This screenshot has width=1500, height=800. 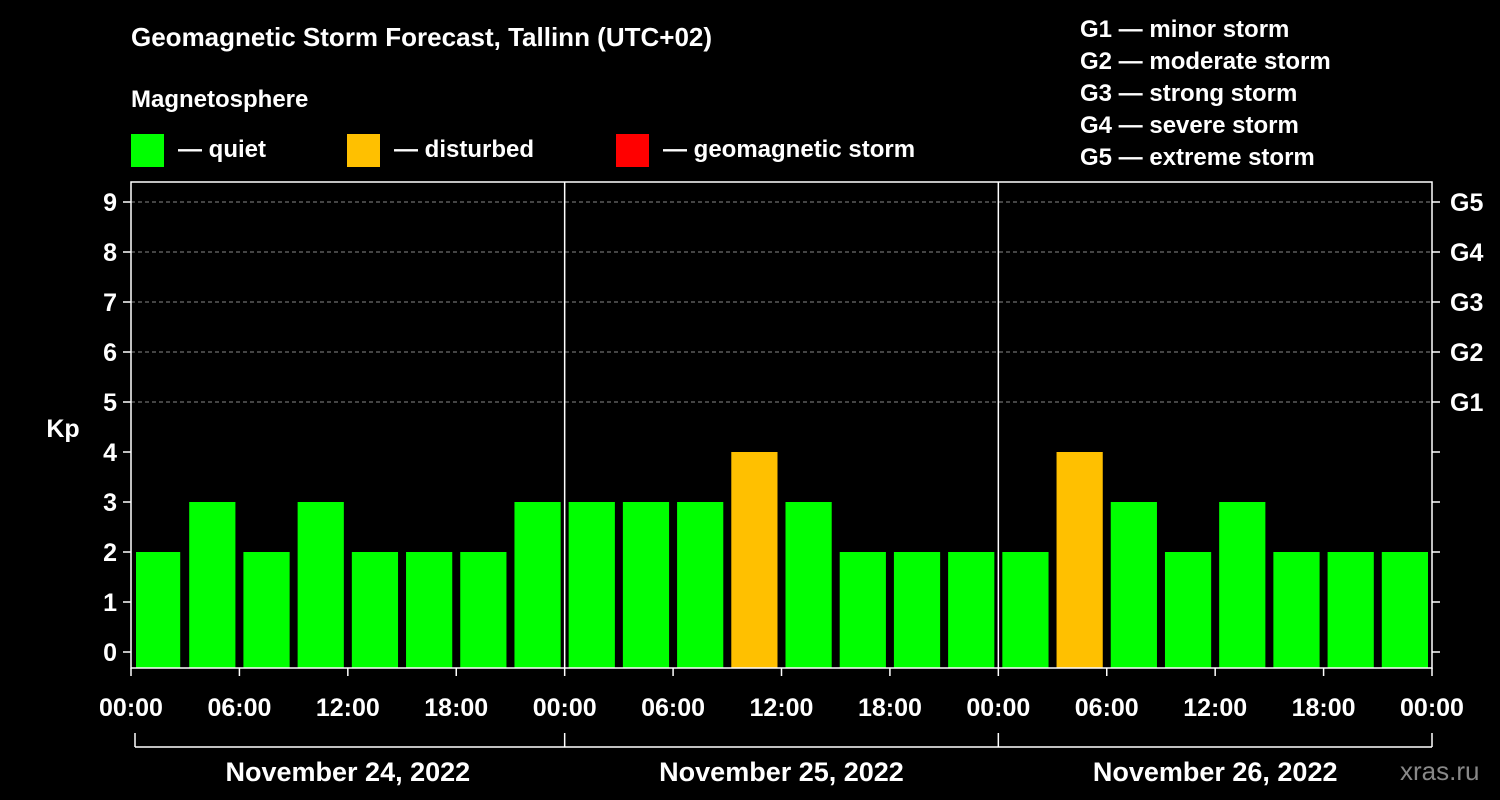 What do you see at coordinates (1466, 253) in the screenshot?
I see `g-level-label: G4` at bounding box center [1466, 253].